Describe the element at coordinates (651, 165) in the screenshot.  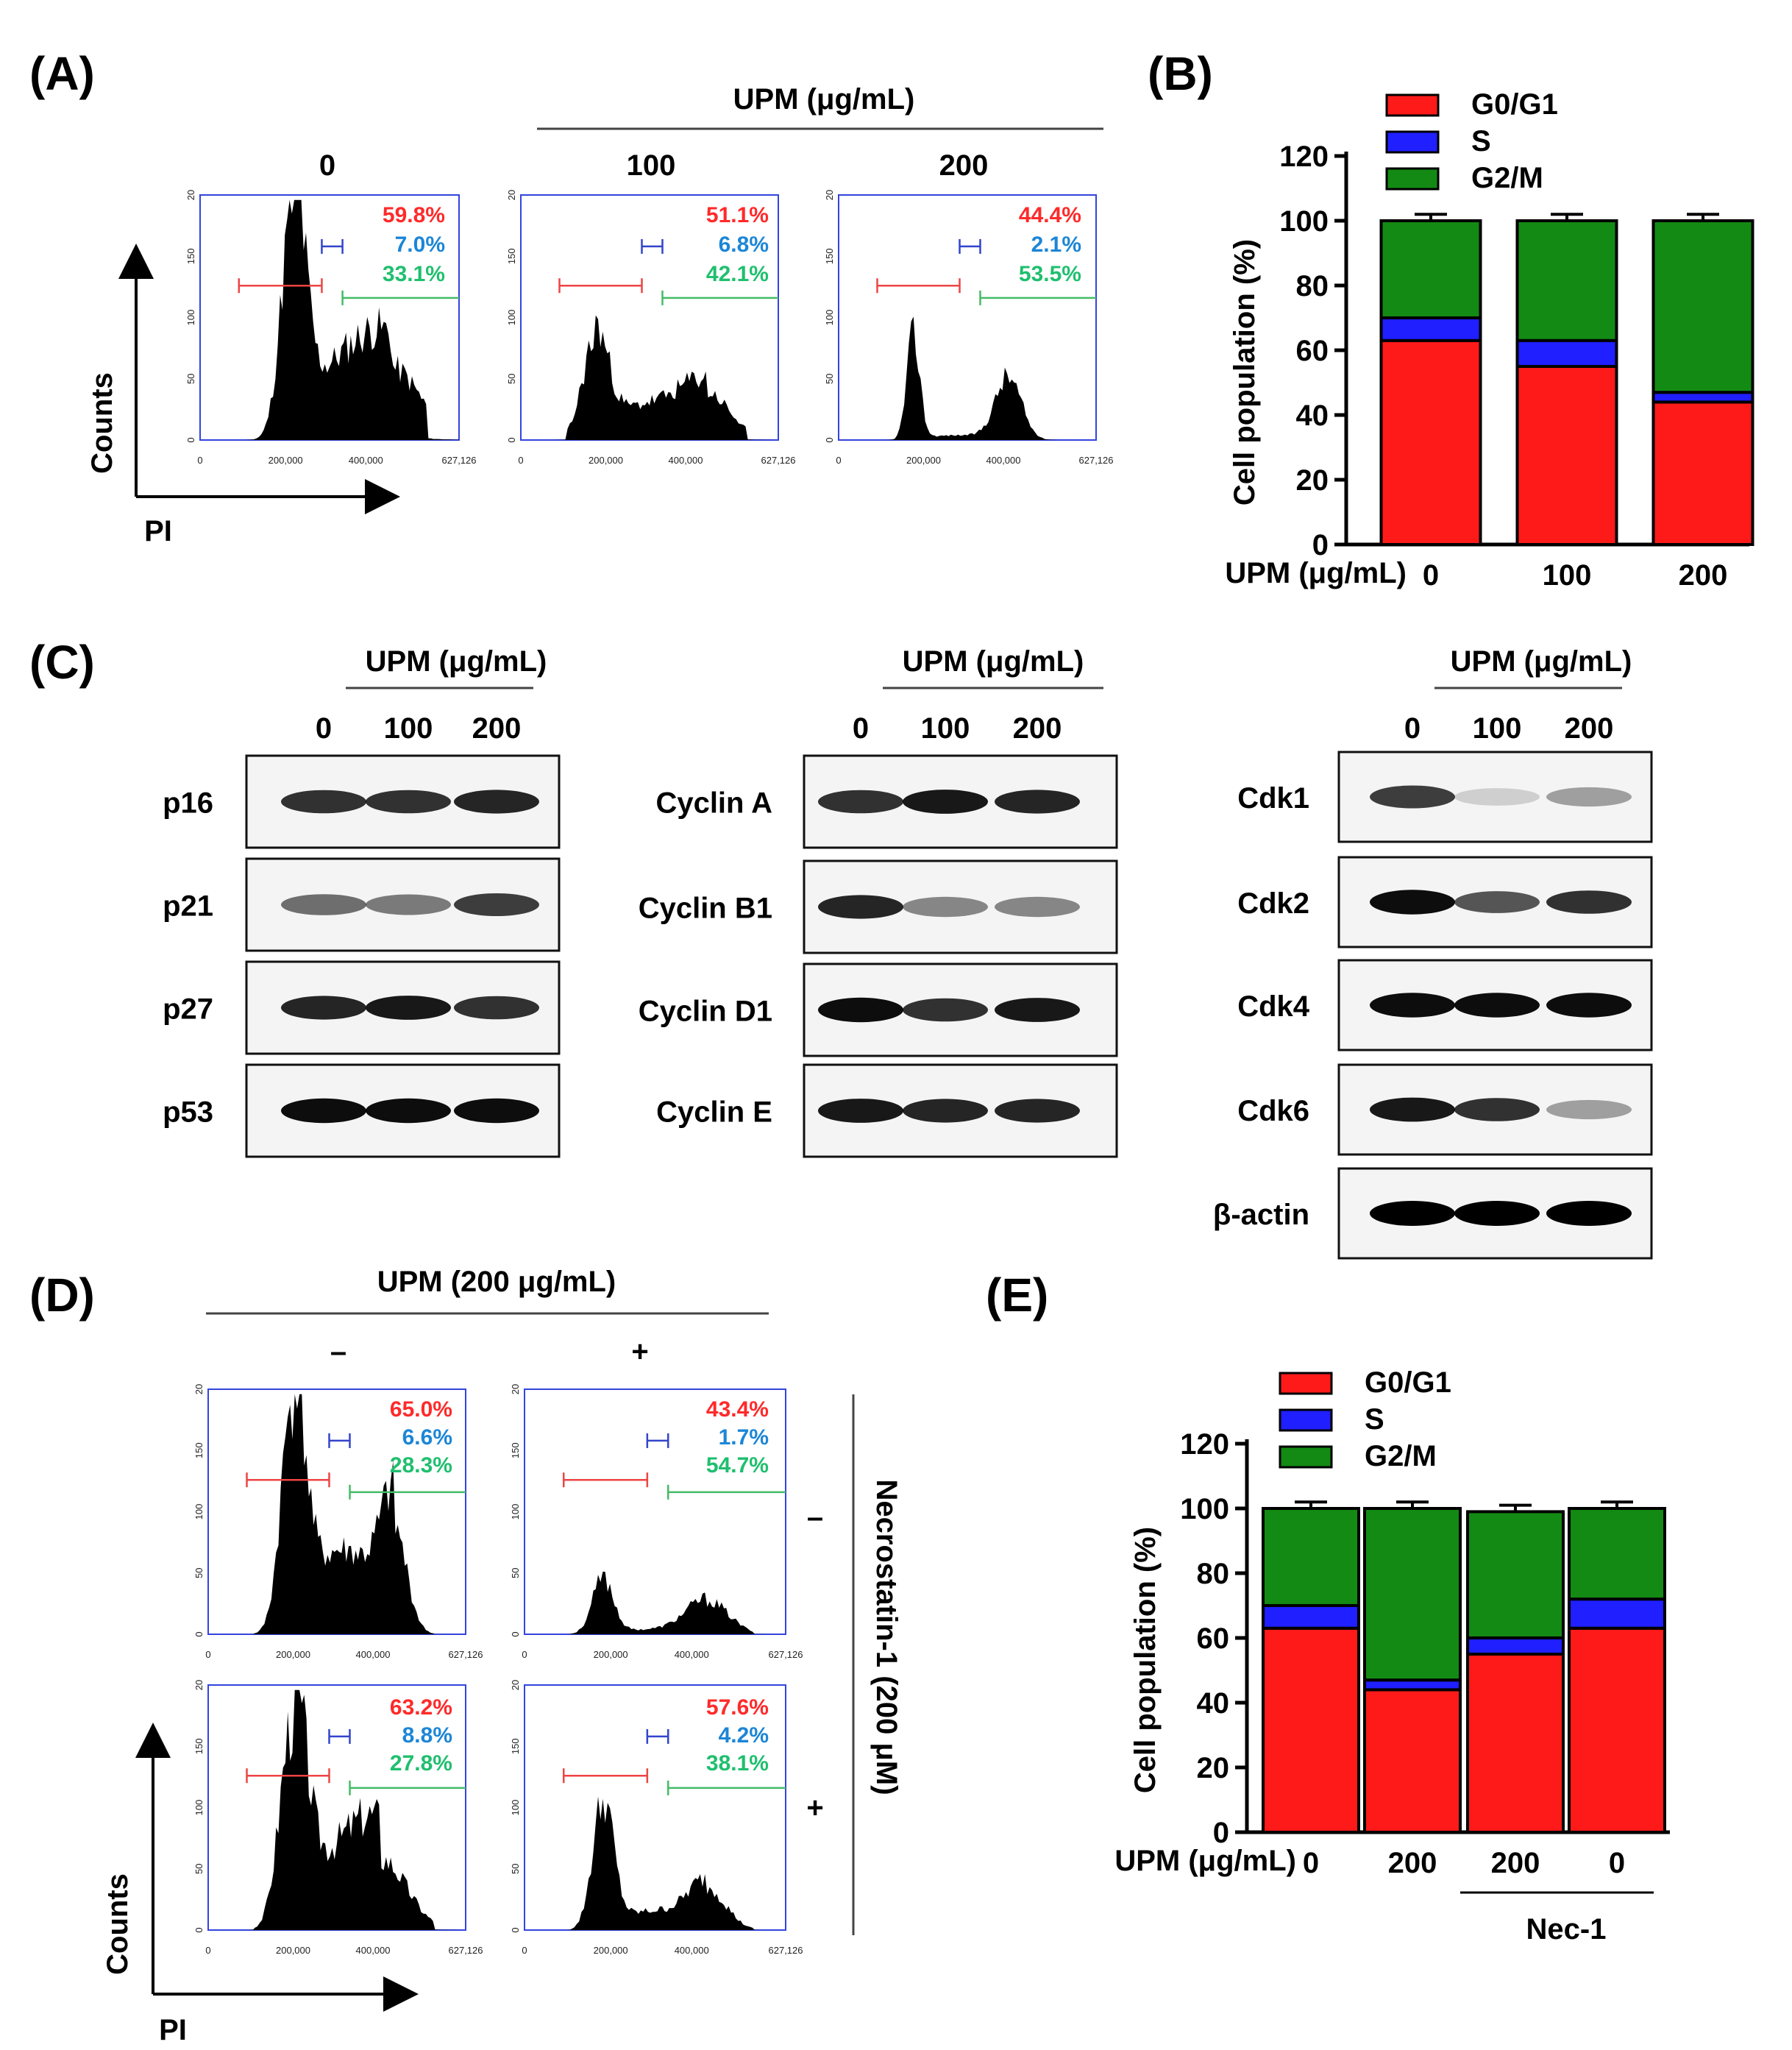
I see `panel-a-col-1: 100` at that location.